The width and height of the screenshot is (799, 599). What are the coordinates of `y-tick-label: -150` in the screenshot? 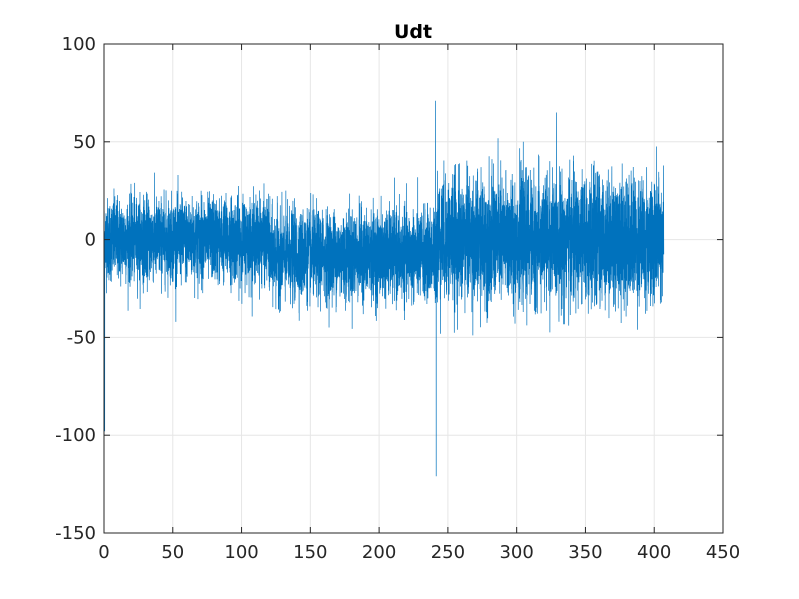 It's located at (75, 533).